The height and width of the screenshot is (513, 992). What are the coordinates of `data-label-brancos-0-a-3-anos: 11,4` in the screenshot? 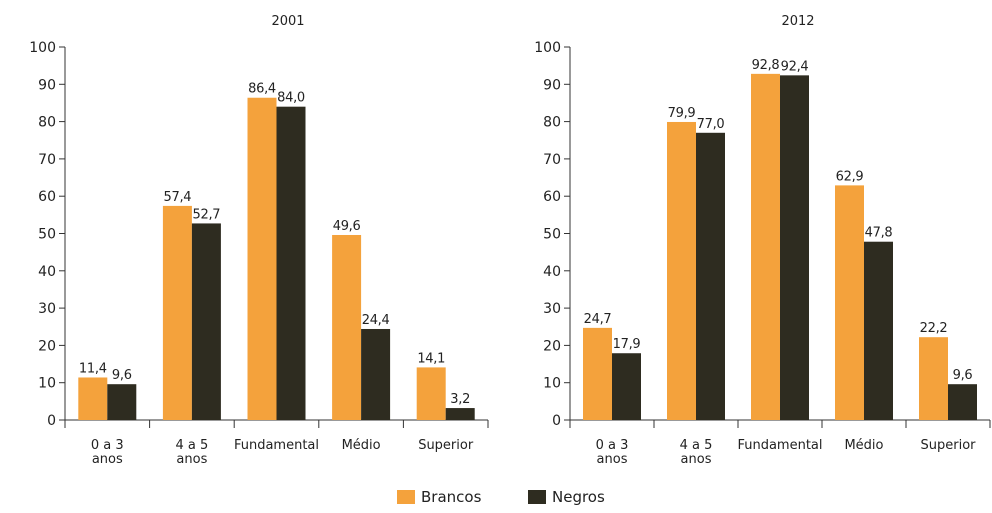 It's located at (93, 368).